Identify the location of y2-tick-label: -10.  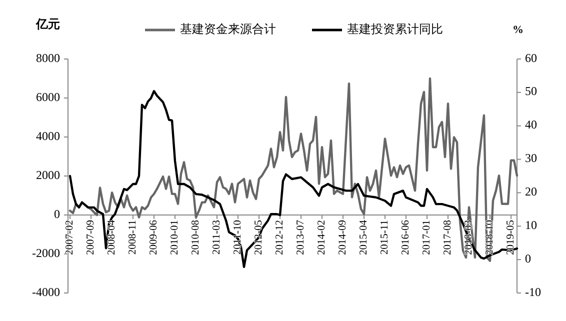
(533, 291).